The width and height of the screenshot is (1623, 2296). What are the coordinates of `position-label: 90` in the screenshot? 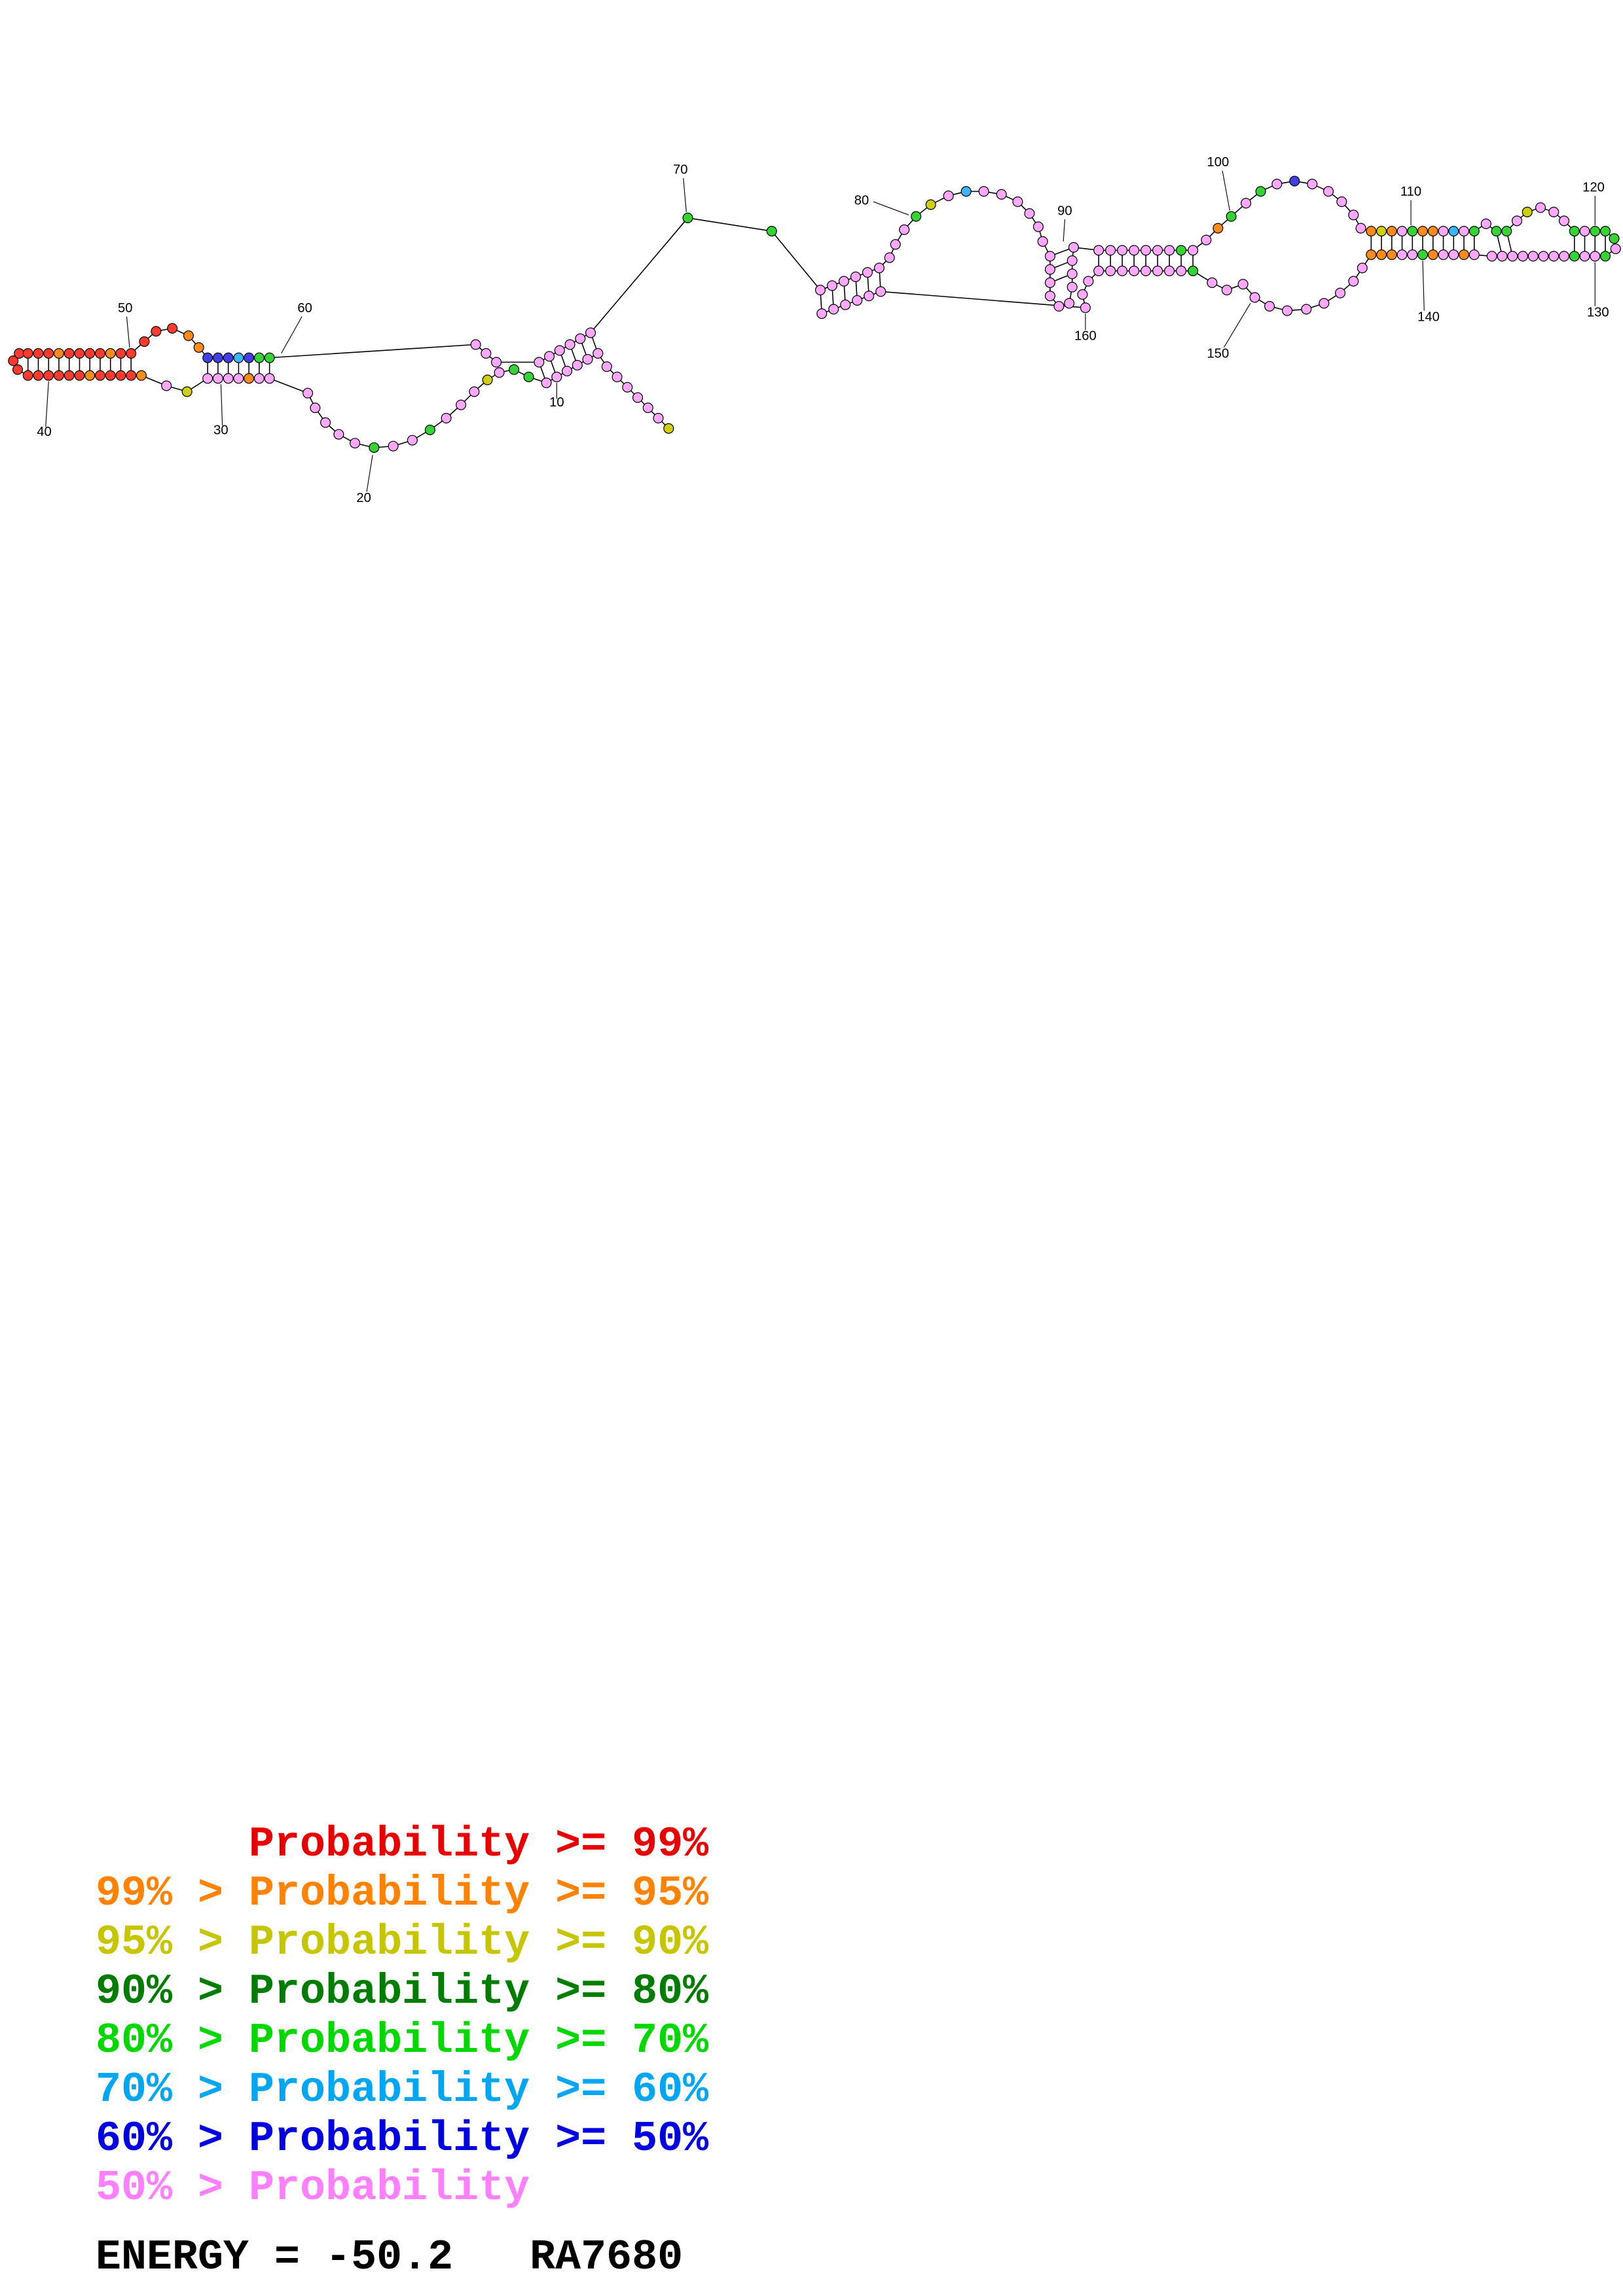 It's located at (1064, 211).